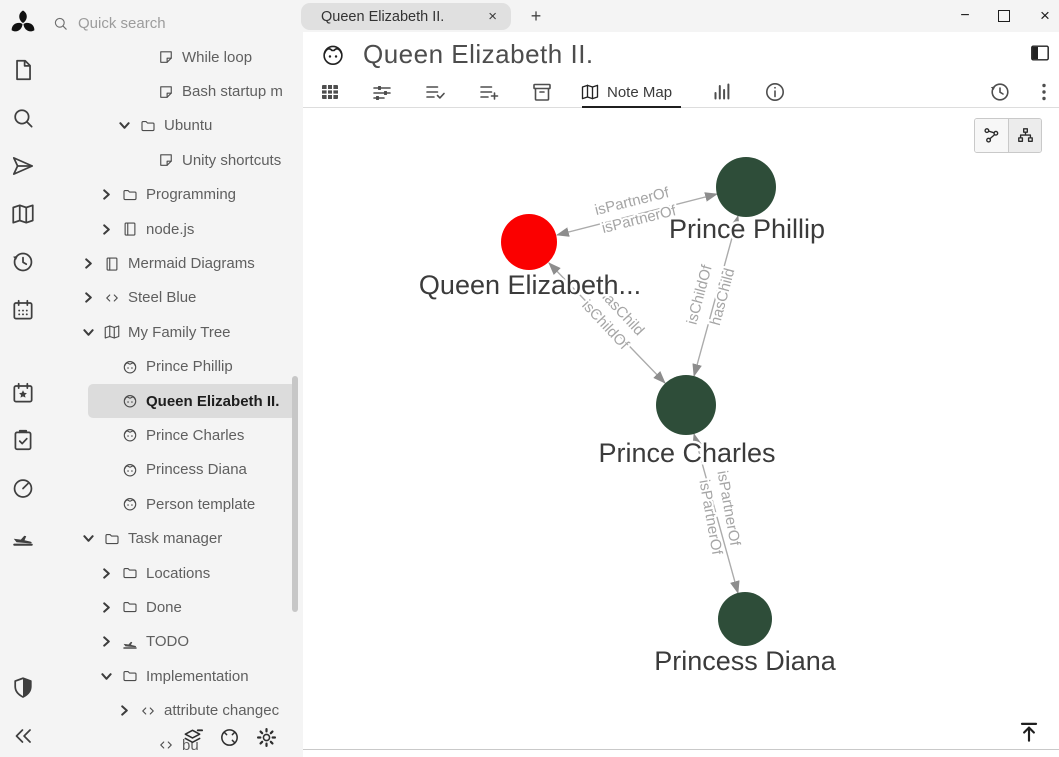 This screenshot has height=757, width=1059. Describe the element at coordinates (489, 92) in the screenshot. I see `tab-list-plus` at that location.